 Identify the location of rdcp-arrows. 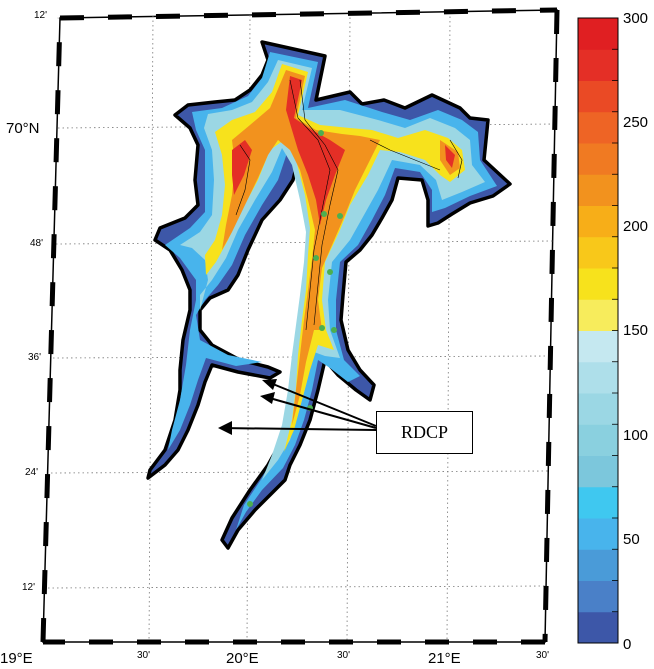
(298, 406).